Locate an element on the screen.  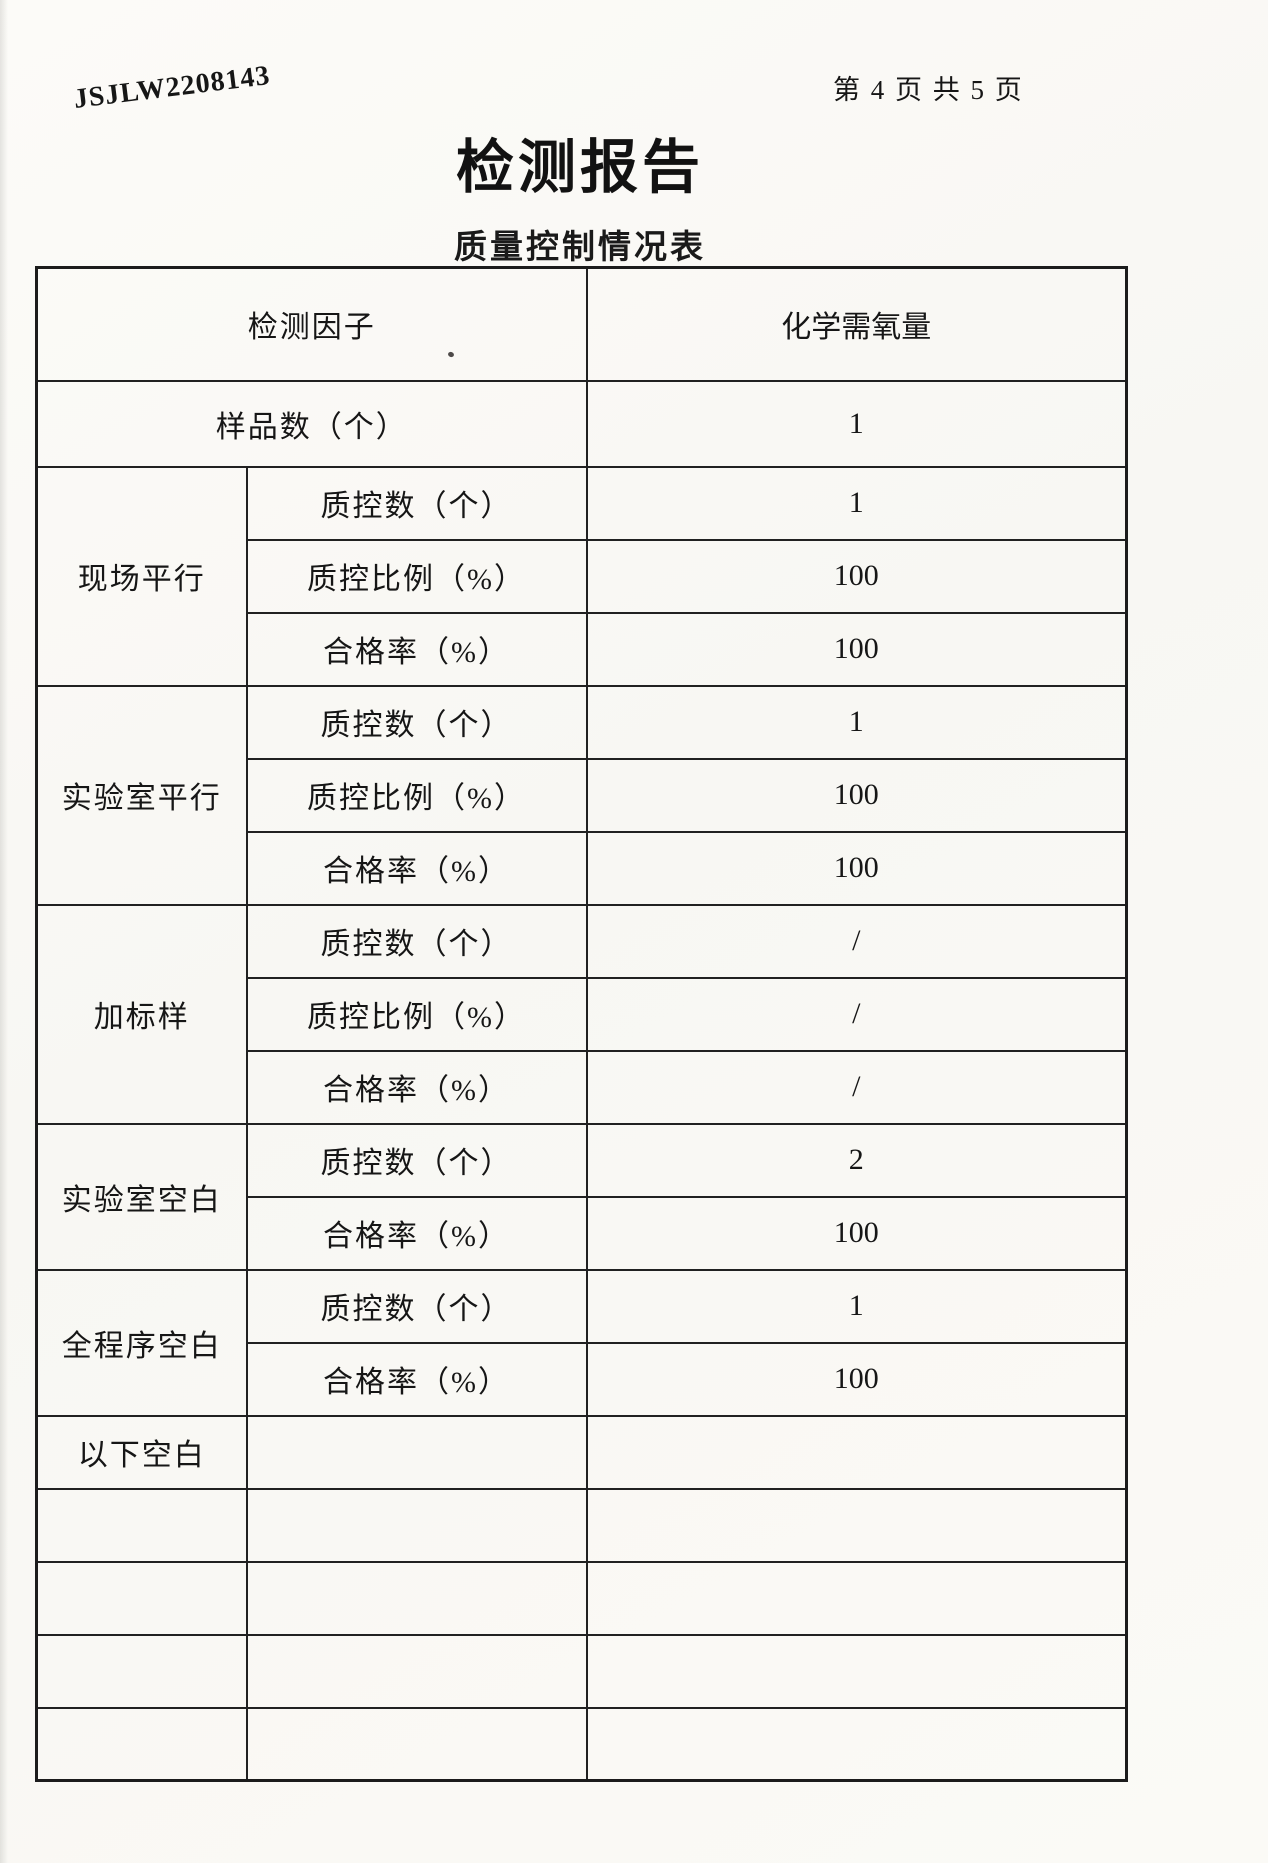
sample-count-value-cell: 1 is located at coordinates (856, 423).